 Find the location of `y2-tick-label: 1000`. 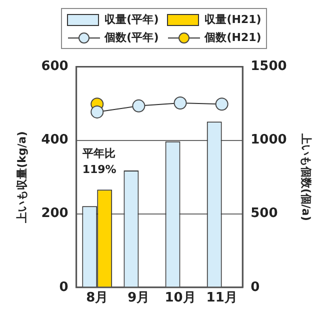

y2-tick-label: 1000 is located at coordinates (268, 140).